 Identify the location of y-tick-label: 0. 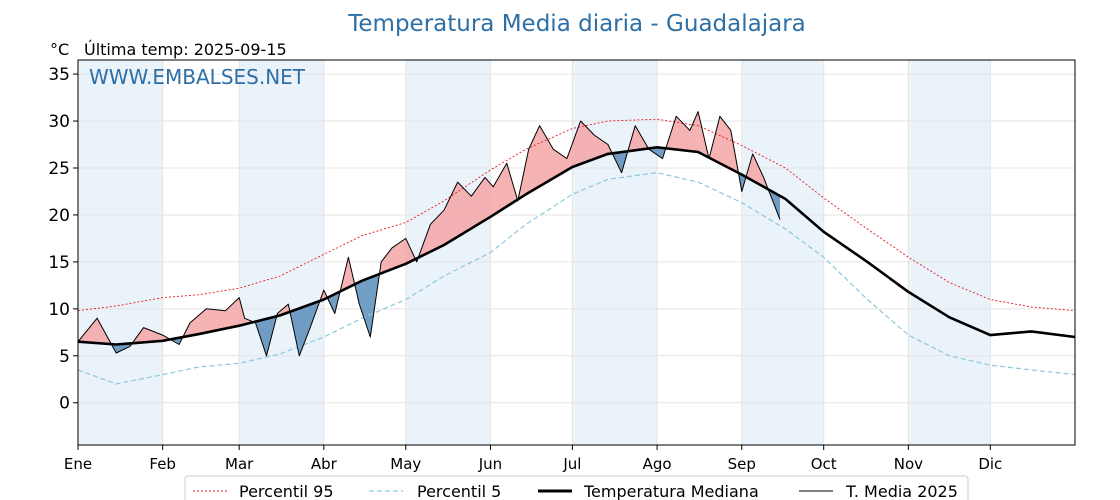
(64, 404).